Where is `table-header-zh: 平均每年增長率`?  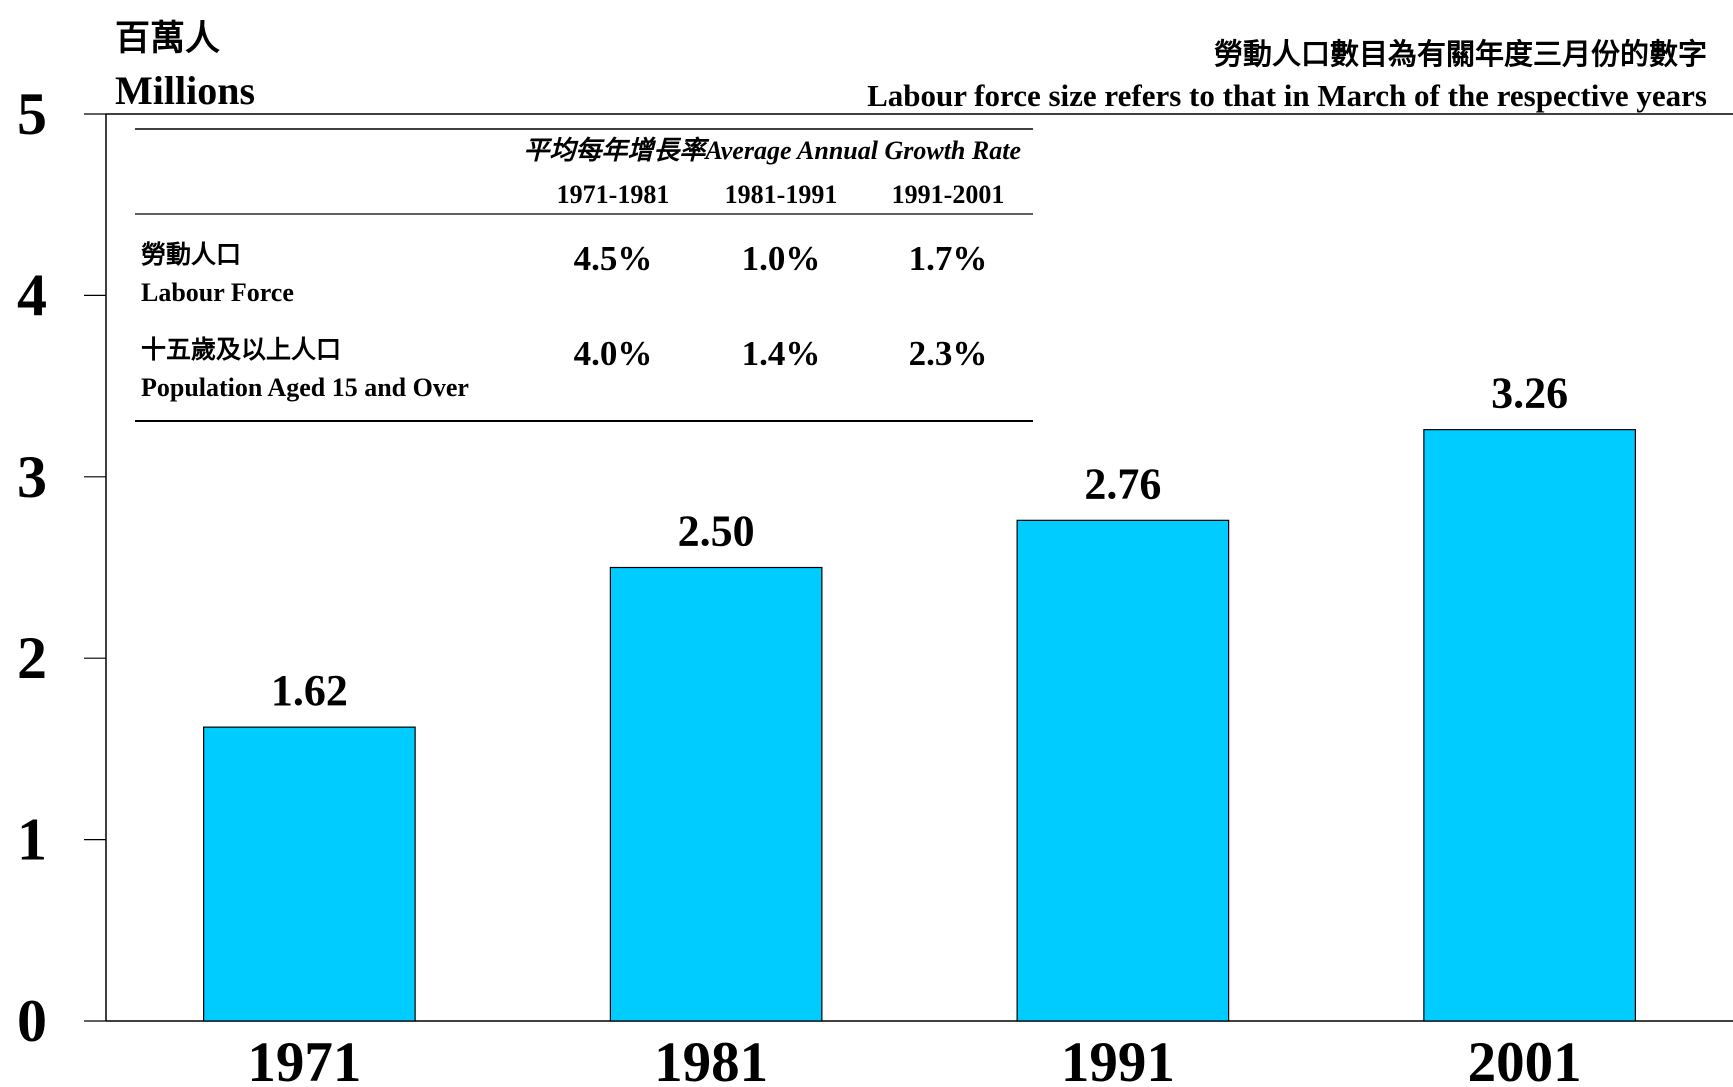
table-header-zh: 平均每年增長率 is located at coordinates (616, 150).